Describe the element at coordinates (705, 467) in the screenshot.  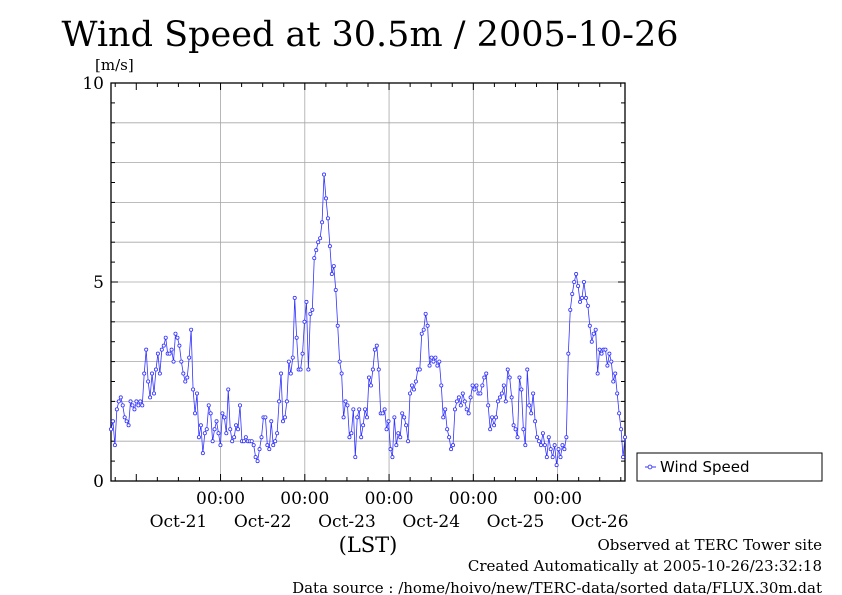
I see `legend-label: Wind Speed` at that location.